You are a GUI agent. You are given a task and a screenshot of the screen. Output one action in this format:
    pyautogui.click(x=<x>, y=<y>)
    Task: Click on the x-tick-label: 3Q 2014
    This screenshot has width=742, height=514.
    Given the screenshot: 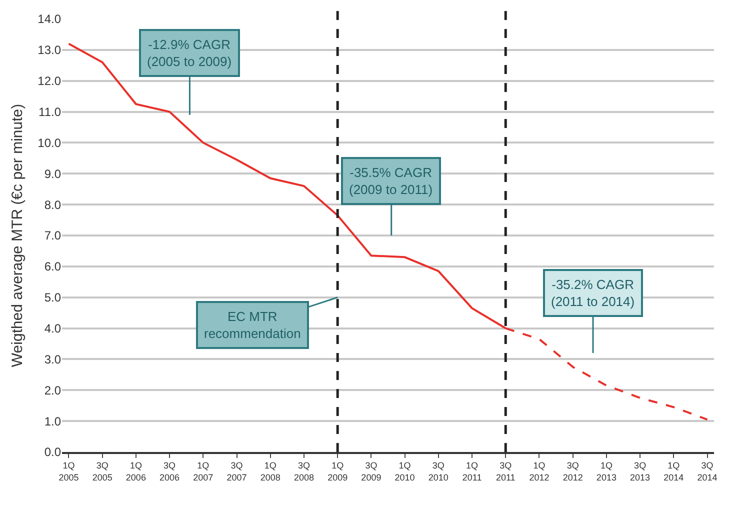 What is the action you would take?
    pyautogui.click(x=707, y=471)
    